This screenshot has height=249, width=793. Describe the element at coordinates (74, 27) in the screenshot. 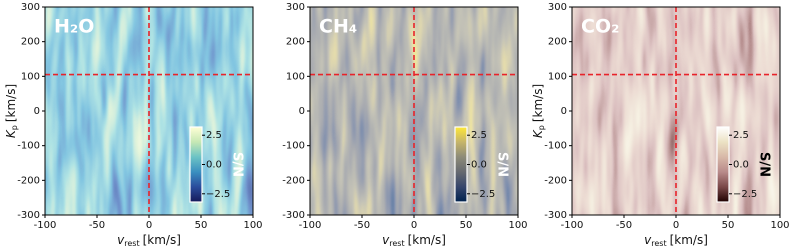

I see `panel-title: H₂O` at that location.